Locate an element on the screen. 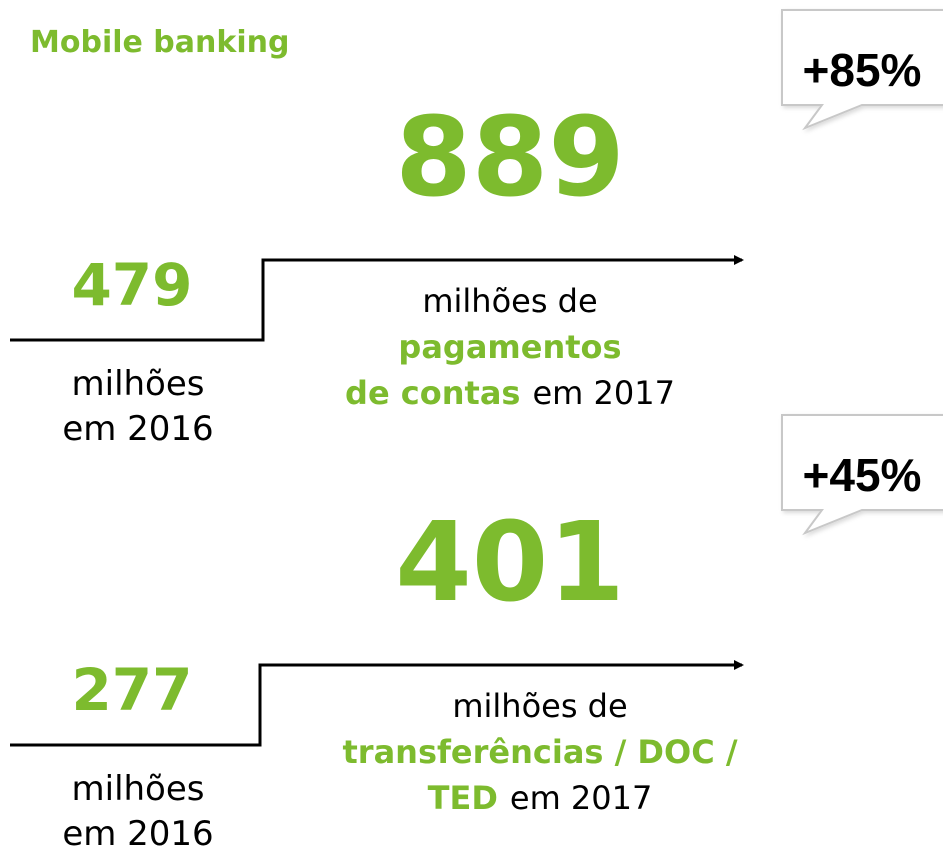  title: Mobile banking is located at coordinates (159, 42).